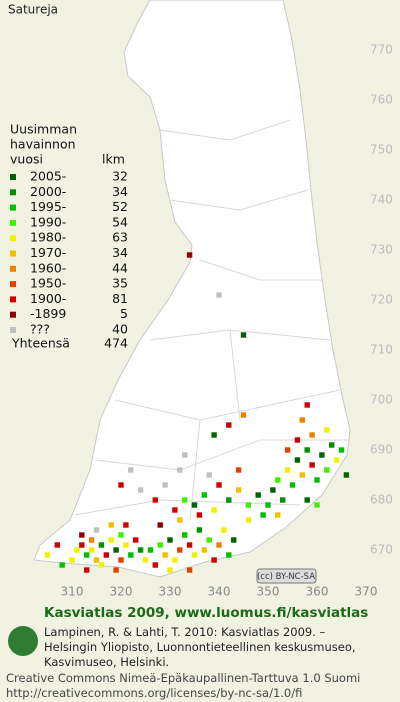  Describe the element at coordinates (120, 267) in the screenshot. I see `legend-count: 44` at that location.